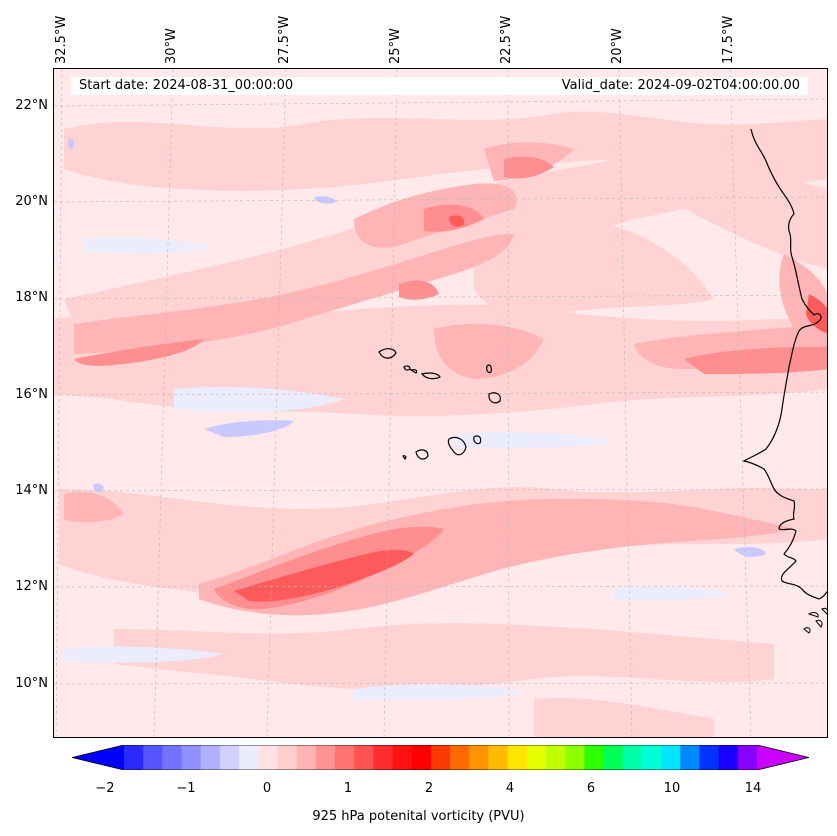 The image size is (837, 836). What do you see at coordinates (31, 490) in the screenshot?
I see `lat-label-14n: 14°N` at bounding box center [31, 490].